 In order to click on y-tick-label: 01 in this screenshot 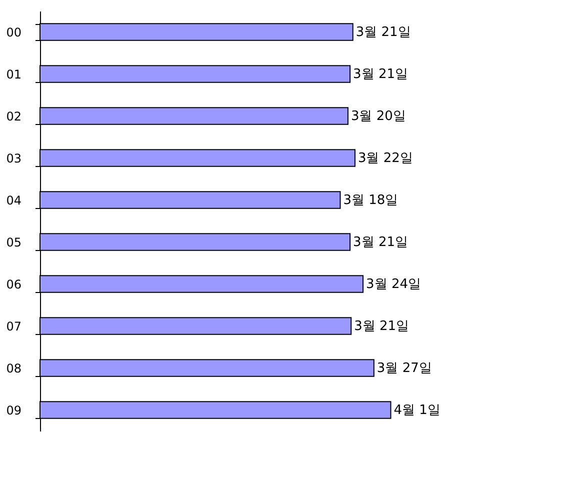, I will do `click(14, 75)`.